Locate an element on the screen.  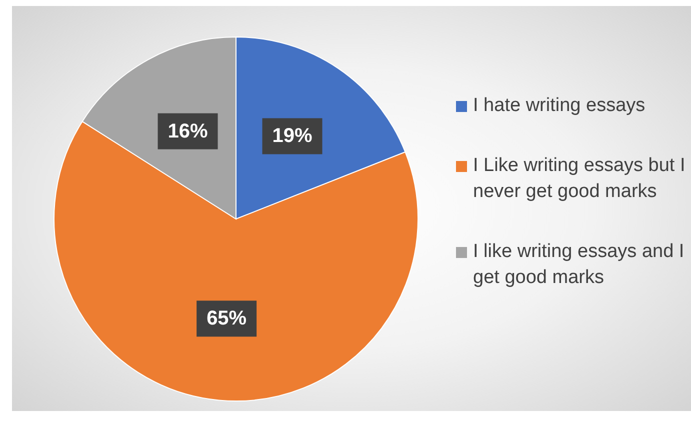
slice-label: I Like writing essays but I never get good marks is located at coordinates (579, 179).